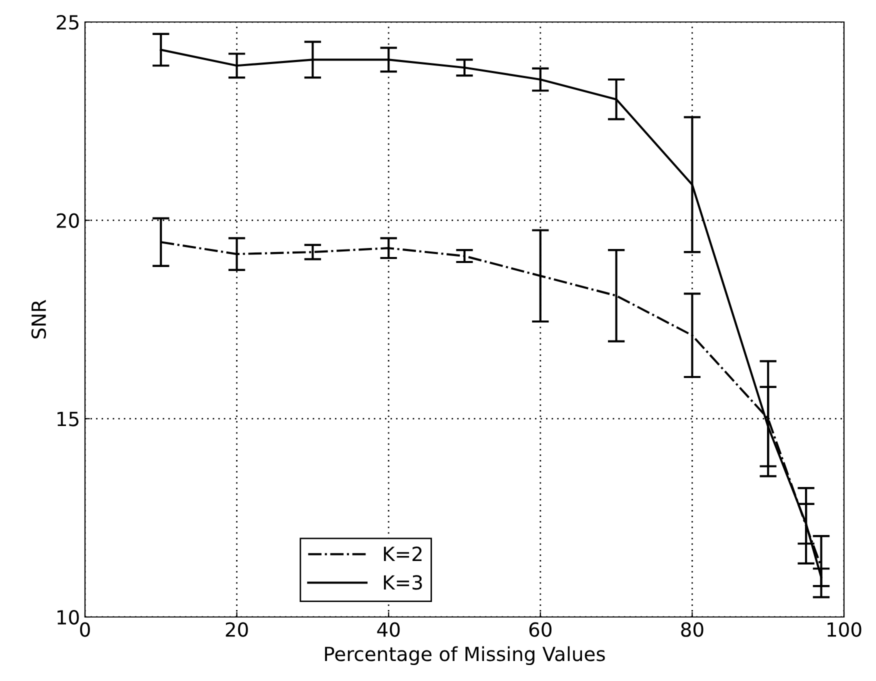  I want to click on y-tick-label: 10, so click(68, 617).